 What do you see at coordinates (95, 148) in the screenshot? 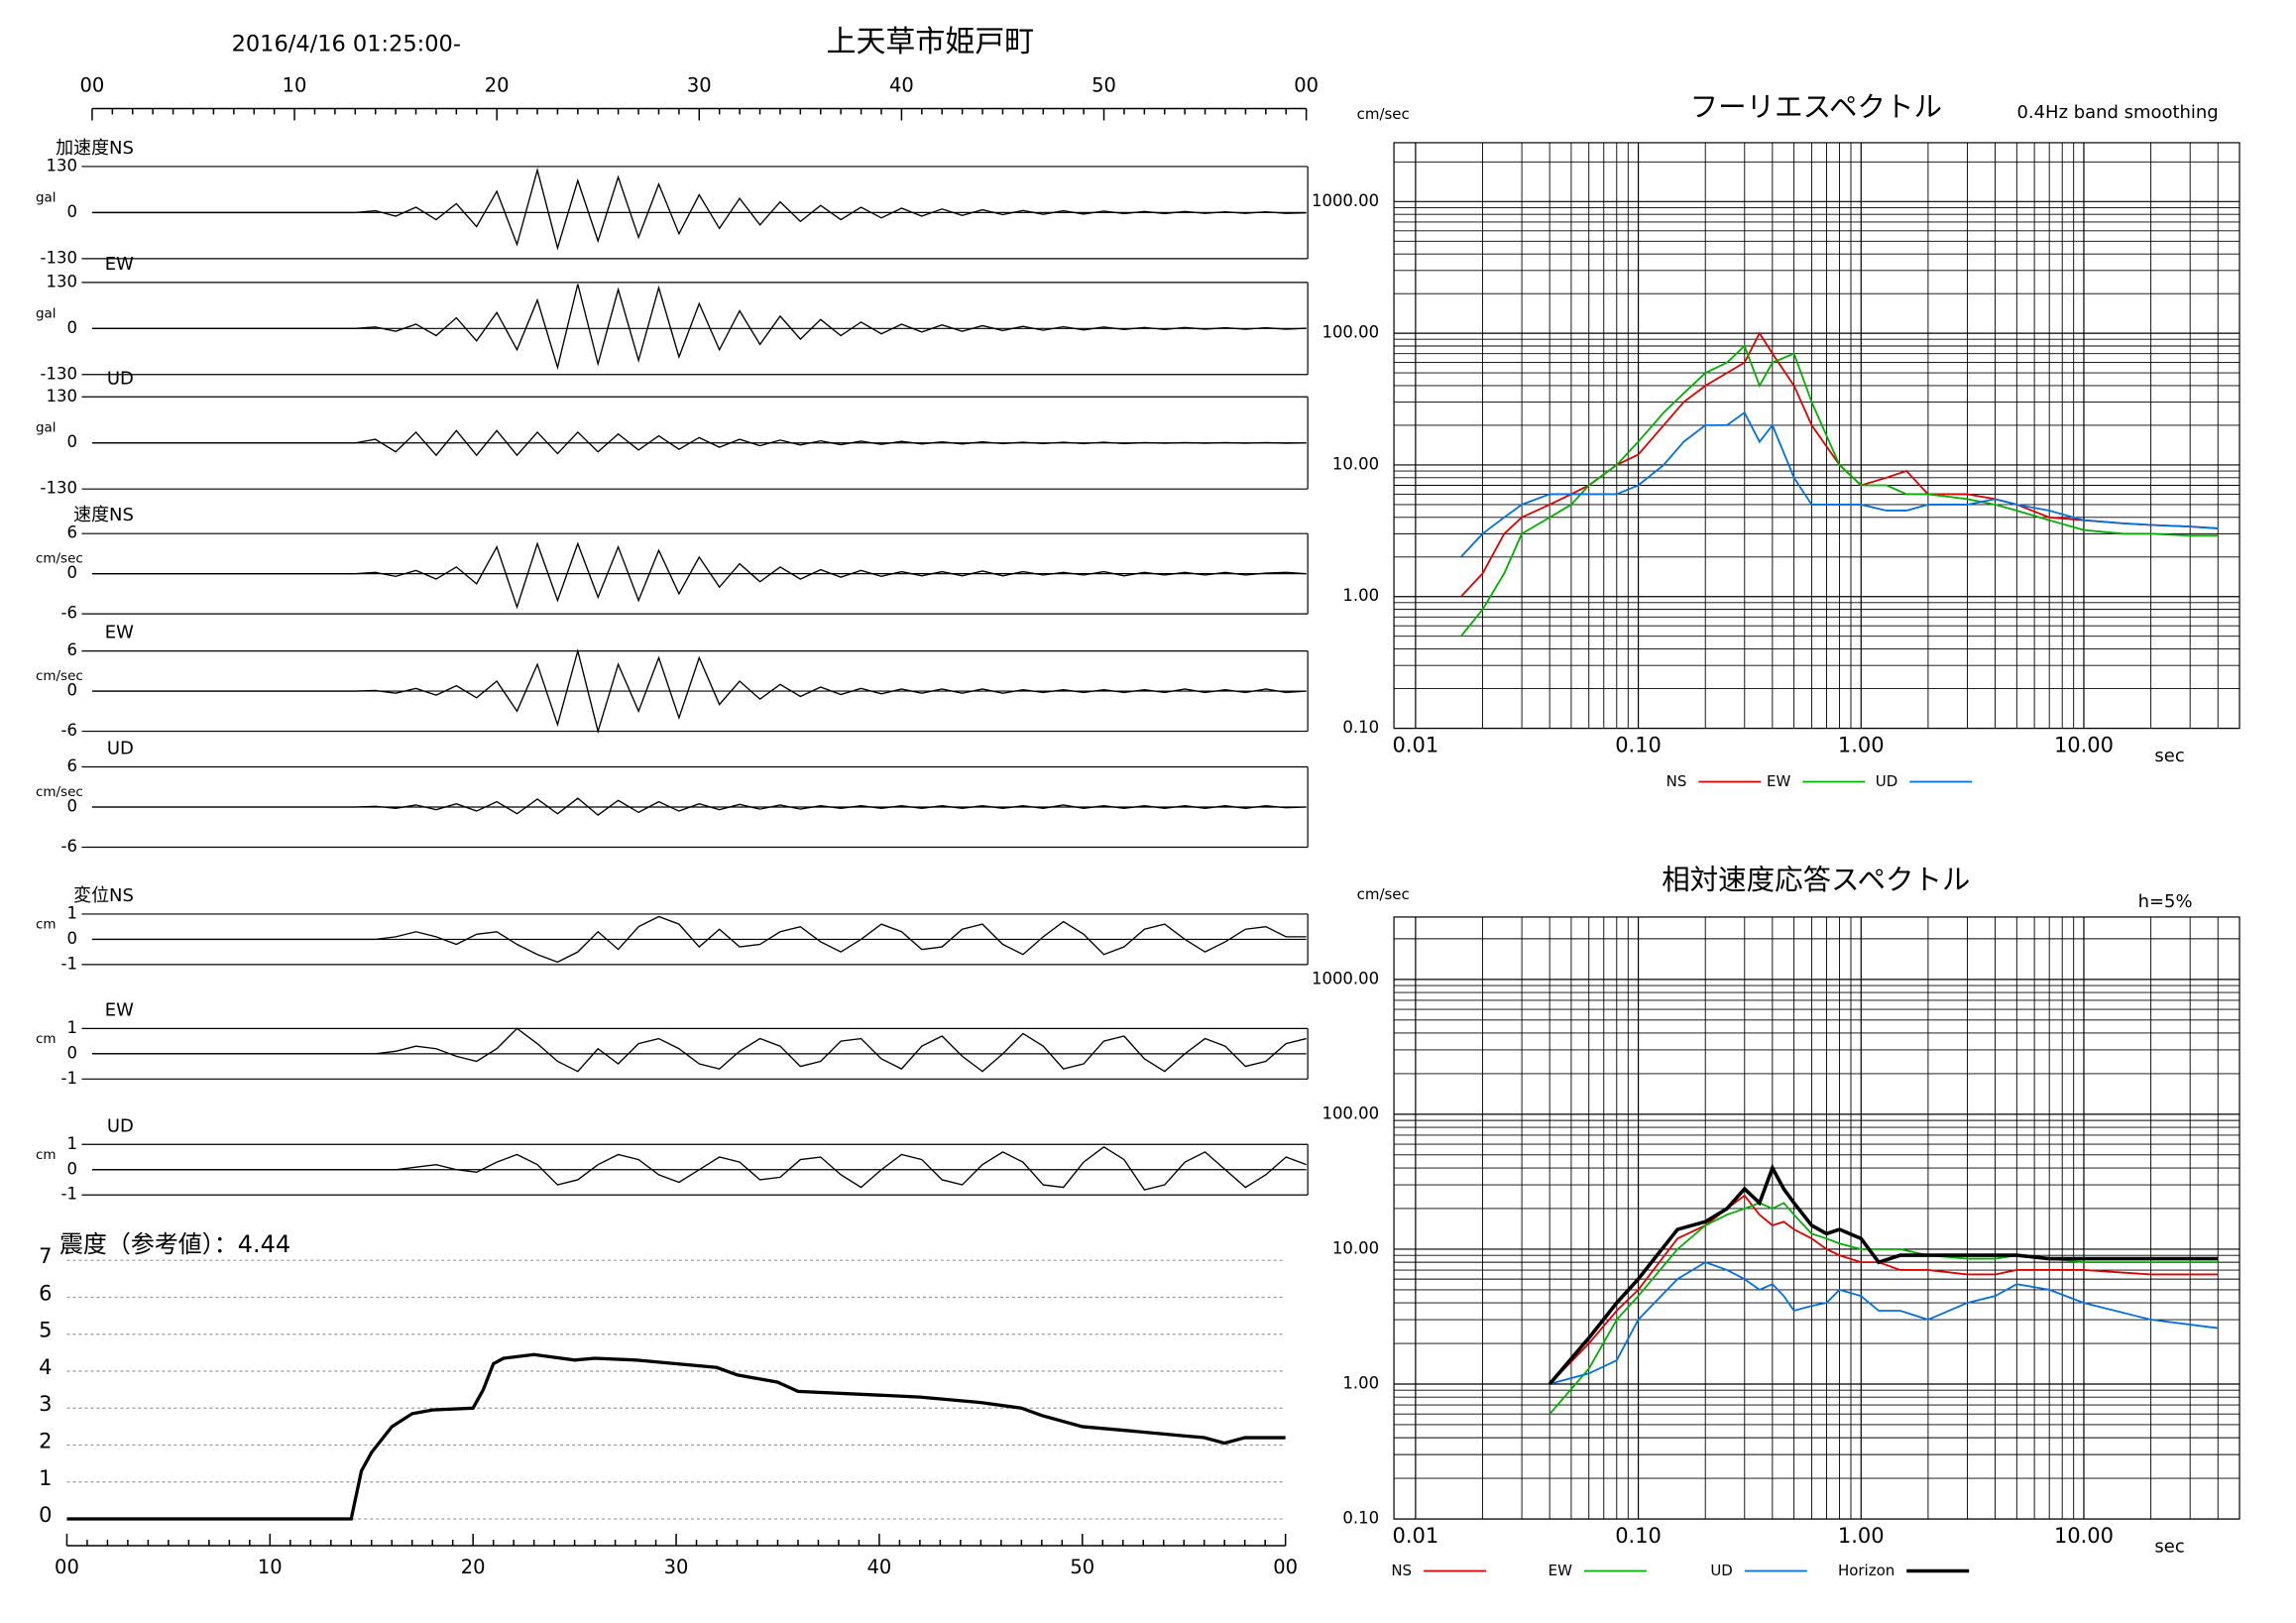
I see `trace-label: 加速度NS` at bounding box center [95, 148].